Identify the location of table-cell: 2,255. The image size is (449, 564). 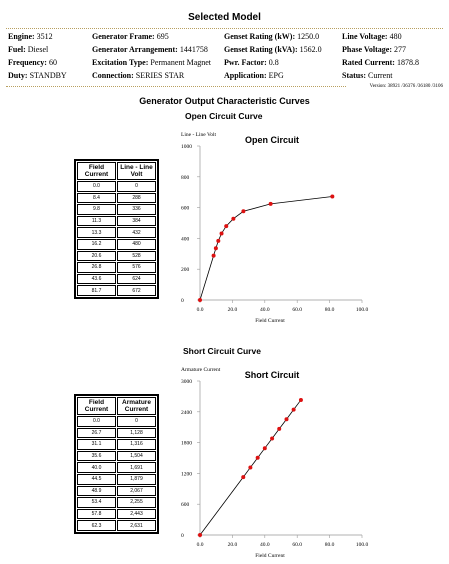
(136, 502).